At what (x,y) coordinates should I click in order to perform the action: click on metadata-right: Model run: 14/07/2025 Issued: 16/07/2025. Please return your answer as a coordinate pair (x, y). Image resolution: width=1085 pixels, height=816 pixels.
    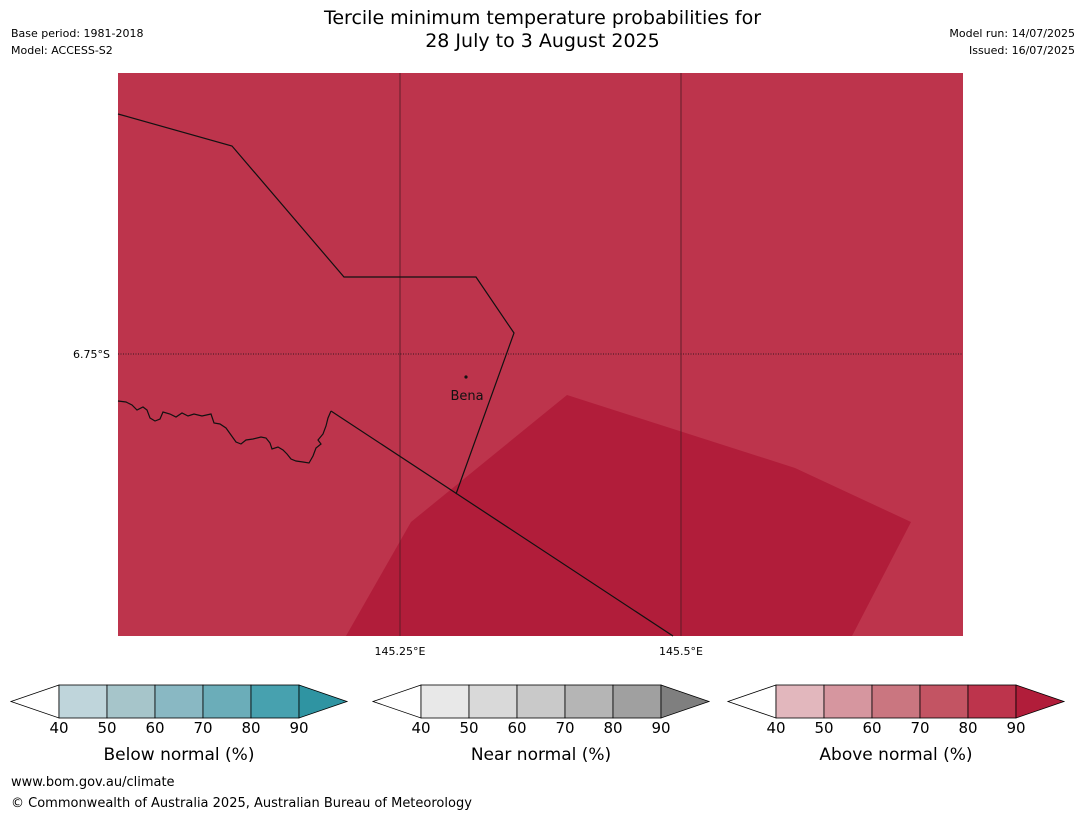
    Looking at the image, I should click on (1012, 42).